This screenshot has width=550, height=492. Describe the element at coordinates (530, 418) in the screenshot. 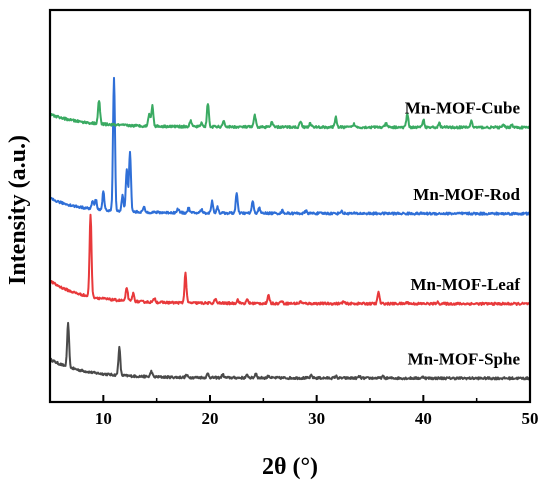

I see `x-tick-label: 50` at that location.